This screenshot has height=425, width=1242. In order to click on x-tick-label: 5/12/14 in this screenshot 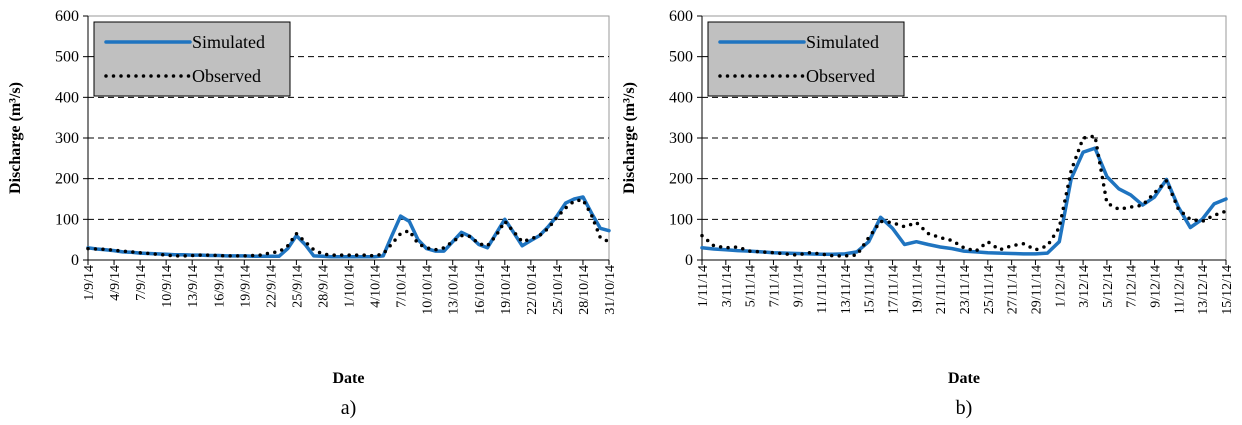, I will do `click(1108, 286)`.